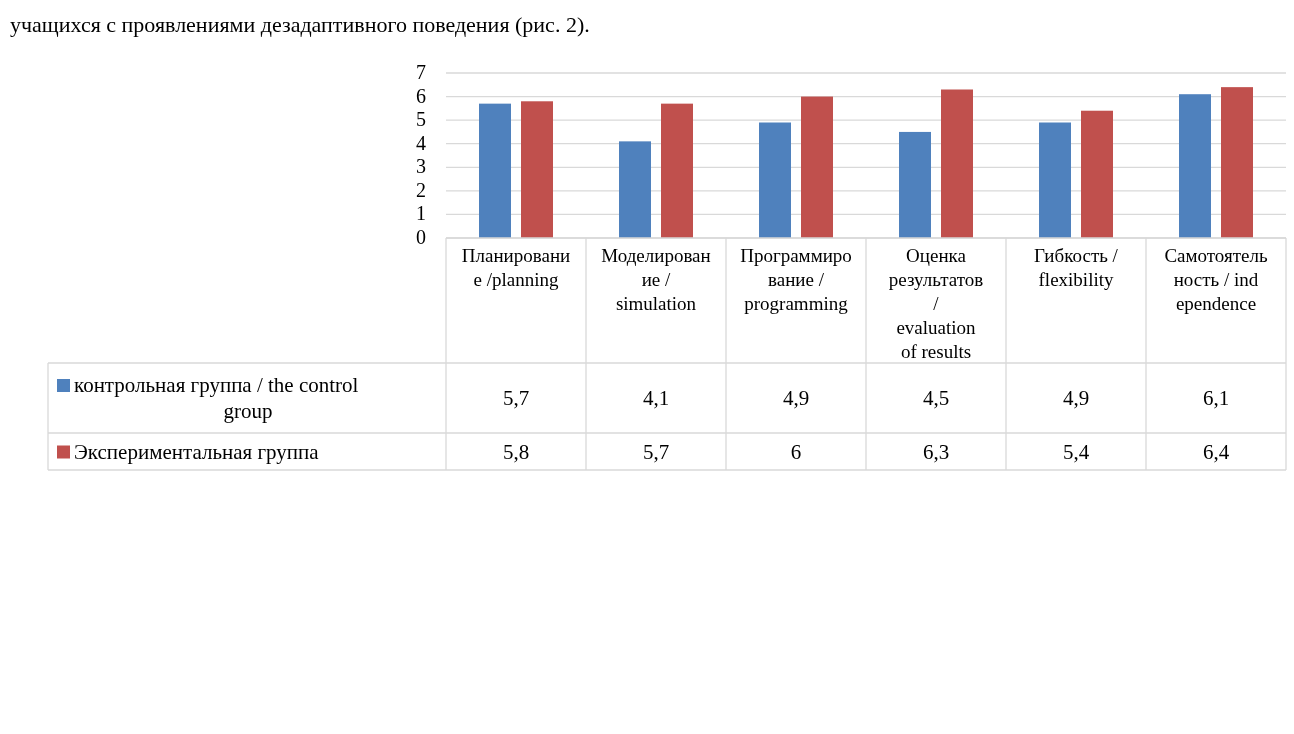 The image size is (1294, 734). I want to click on y-tick-label: 5, so click(421, 119).